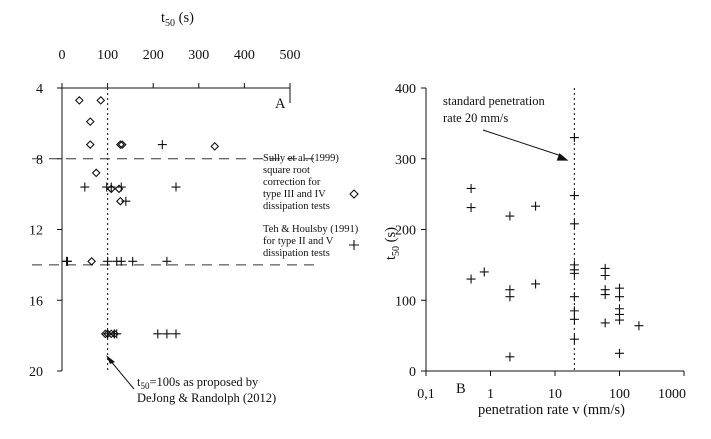 This screenshot has height=439, width=711. What do you see at coordinates (198, 55) in the screenshot?
I see `panel-a-top-tick-label: 300` at bounding box center [198, 55].